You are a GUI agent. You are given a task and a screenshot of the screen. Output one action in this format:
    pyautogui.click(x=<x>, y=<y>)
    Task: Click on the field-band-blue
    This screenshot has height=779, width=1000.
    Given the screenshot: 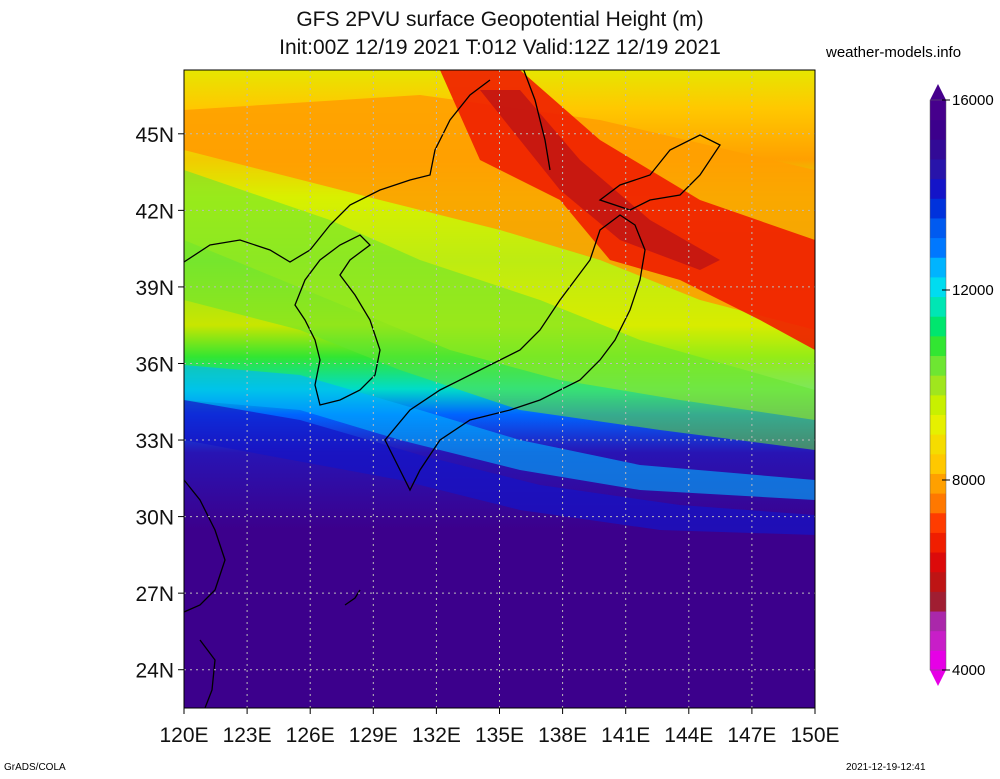 What is the action you would take?
    pyautogui.click(x=499, y=467)
    